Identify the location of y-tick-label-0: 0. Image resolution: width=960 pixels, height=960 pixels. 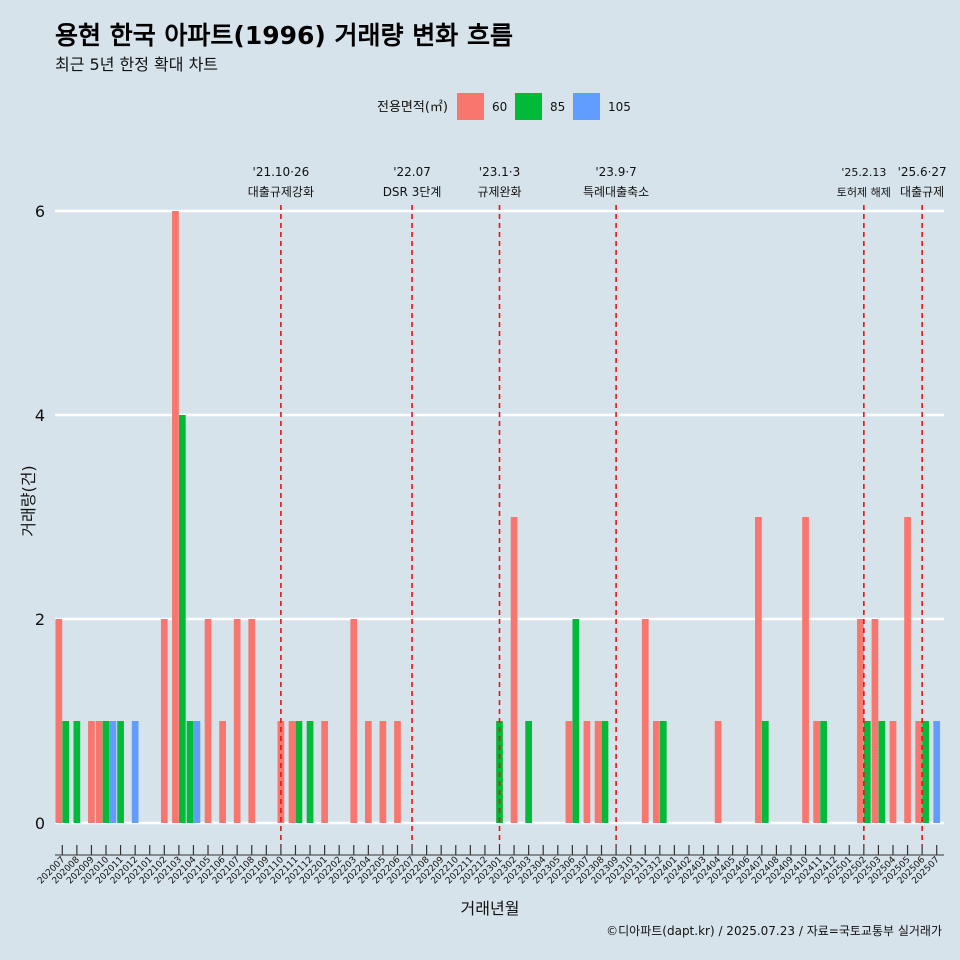
(40, 823).